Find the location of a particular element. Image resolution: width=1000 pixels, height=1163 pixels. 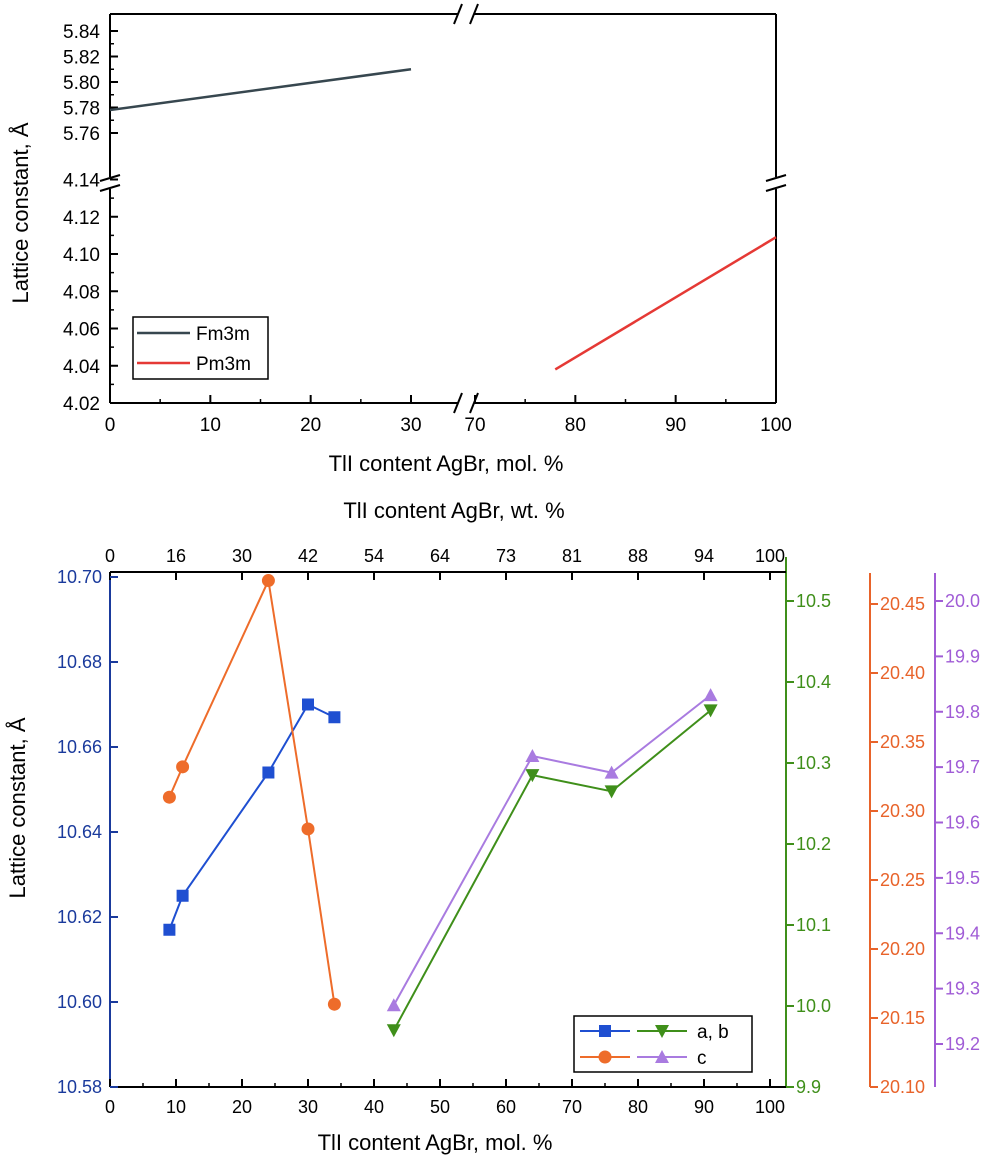

bottom-x-tick-label: 100 is located at coordinates (770, 1107).